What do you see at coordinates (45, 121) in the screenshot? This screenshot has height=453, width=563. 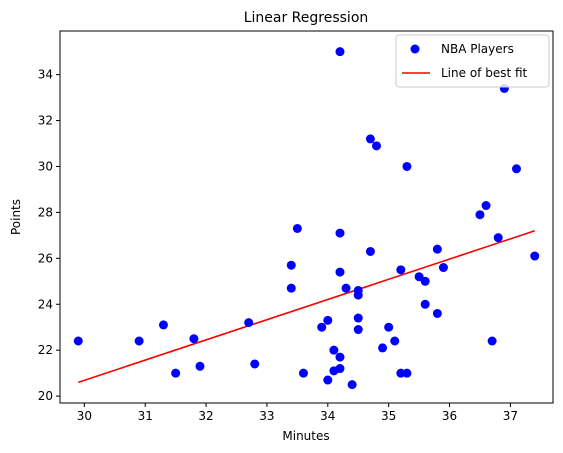 I see `y-tick-label: 32` at bounding box center [45, 121].